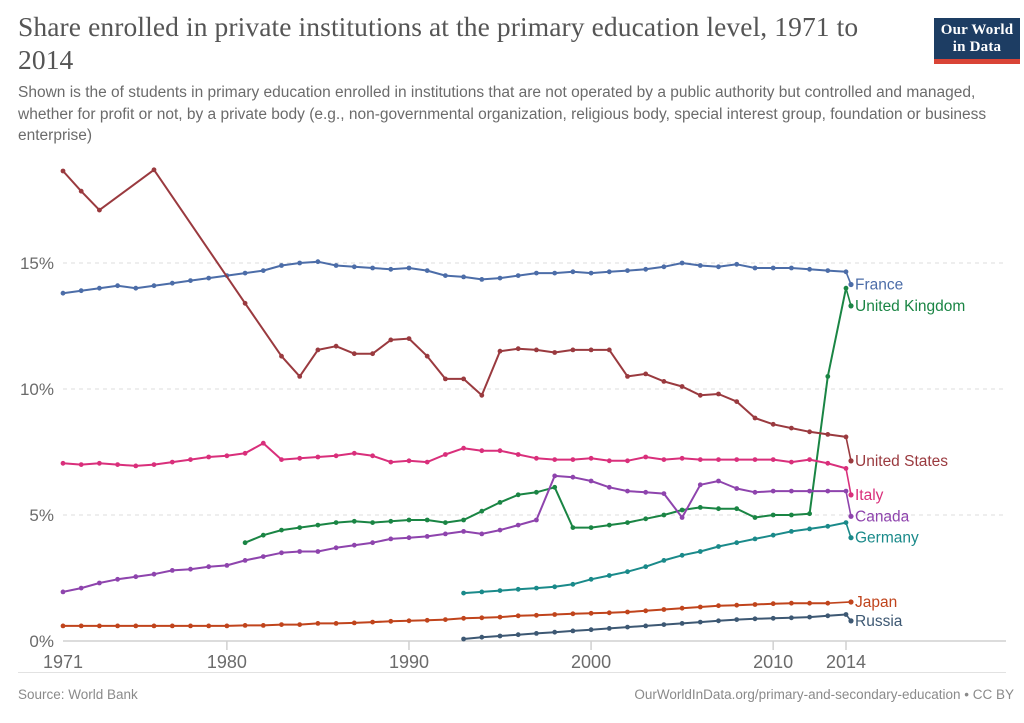 This screenshot has width=1024, height=723. I want to click on series-label-united-states: United States, so click(901, 461).